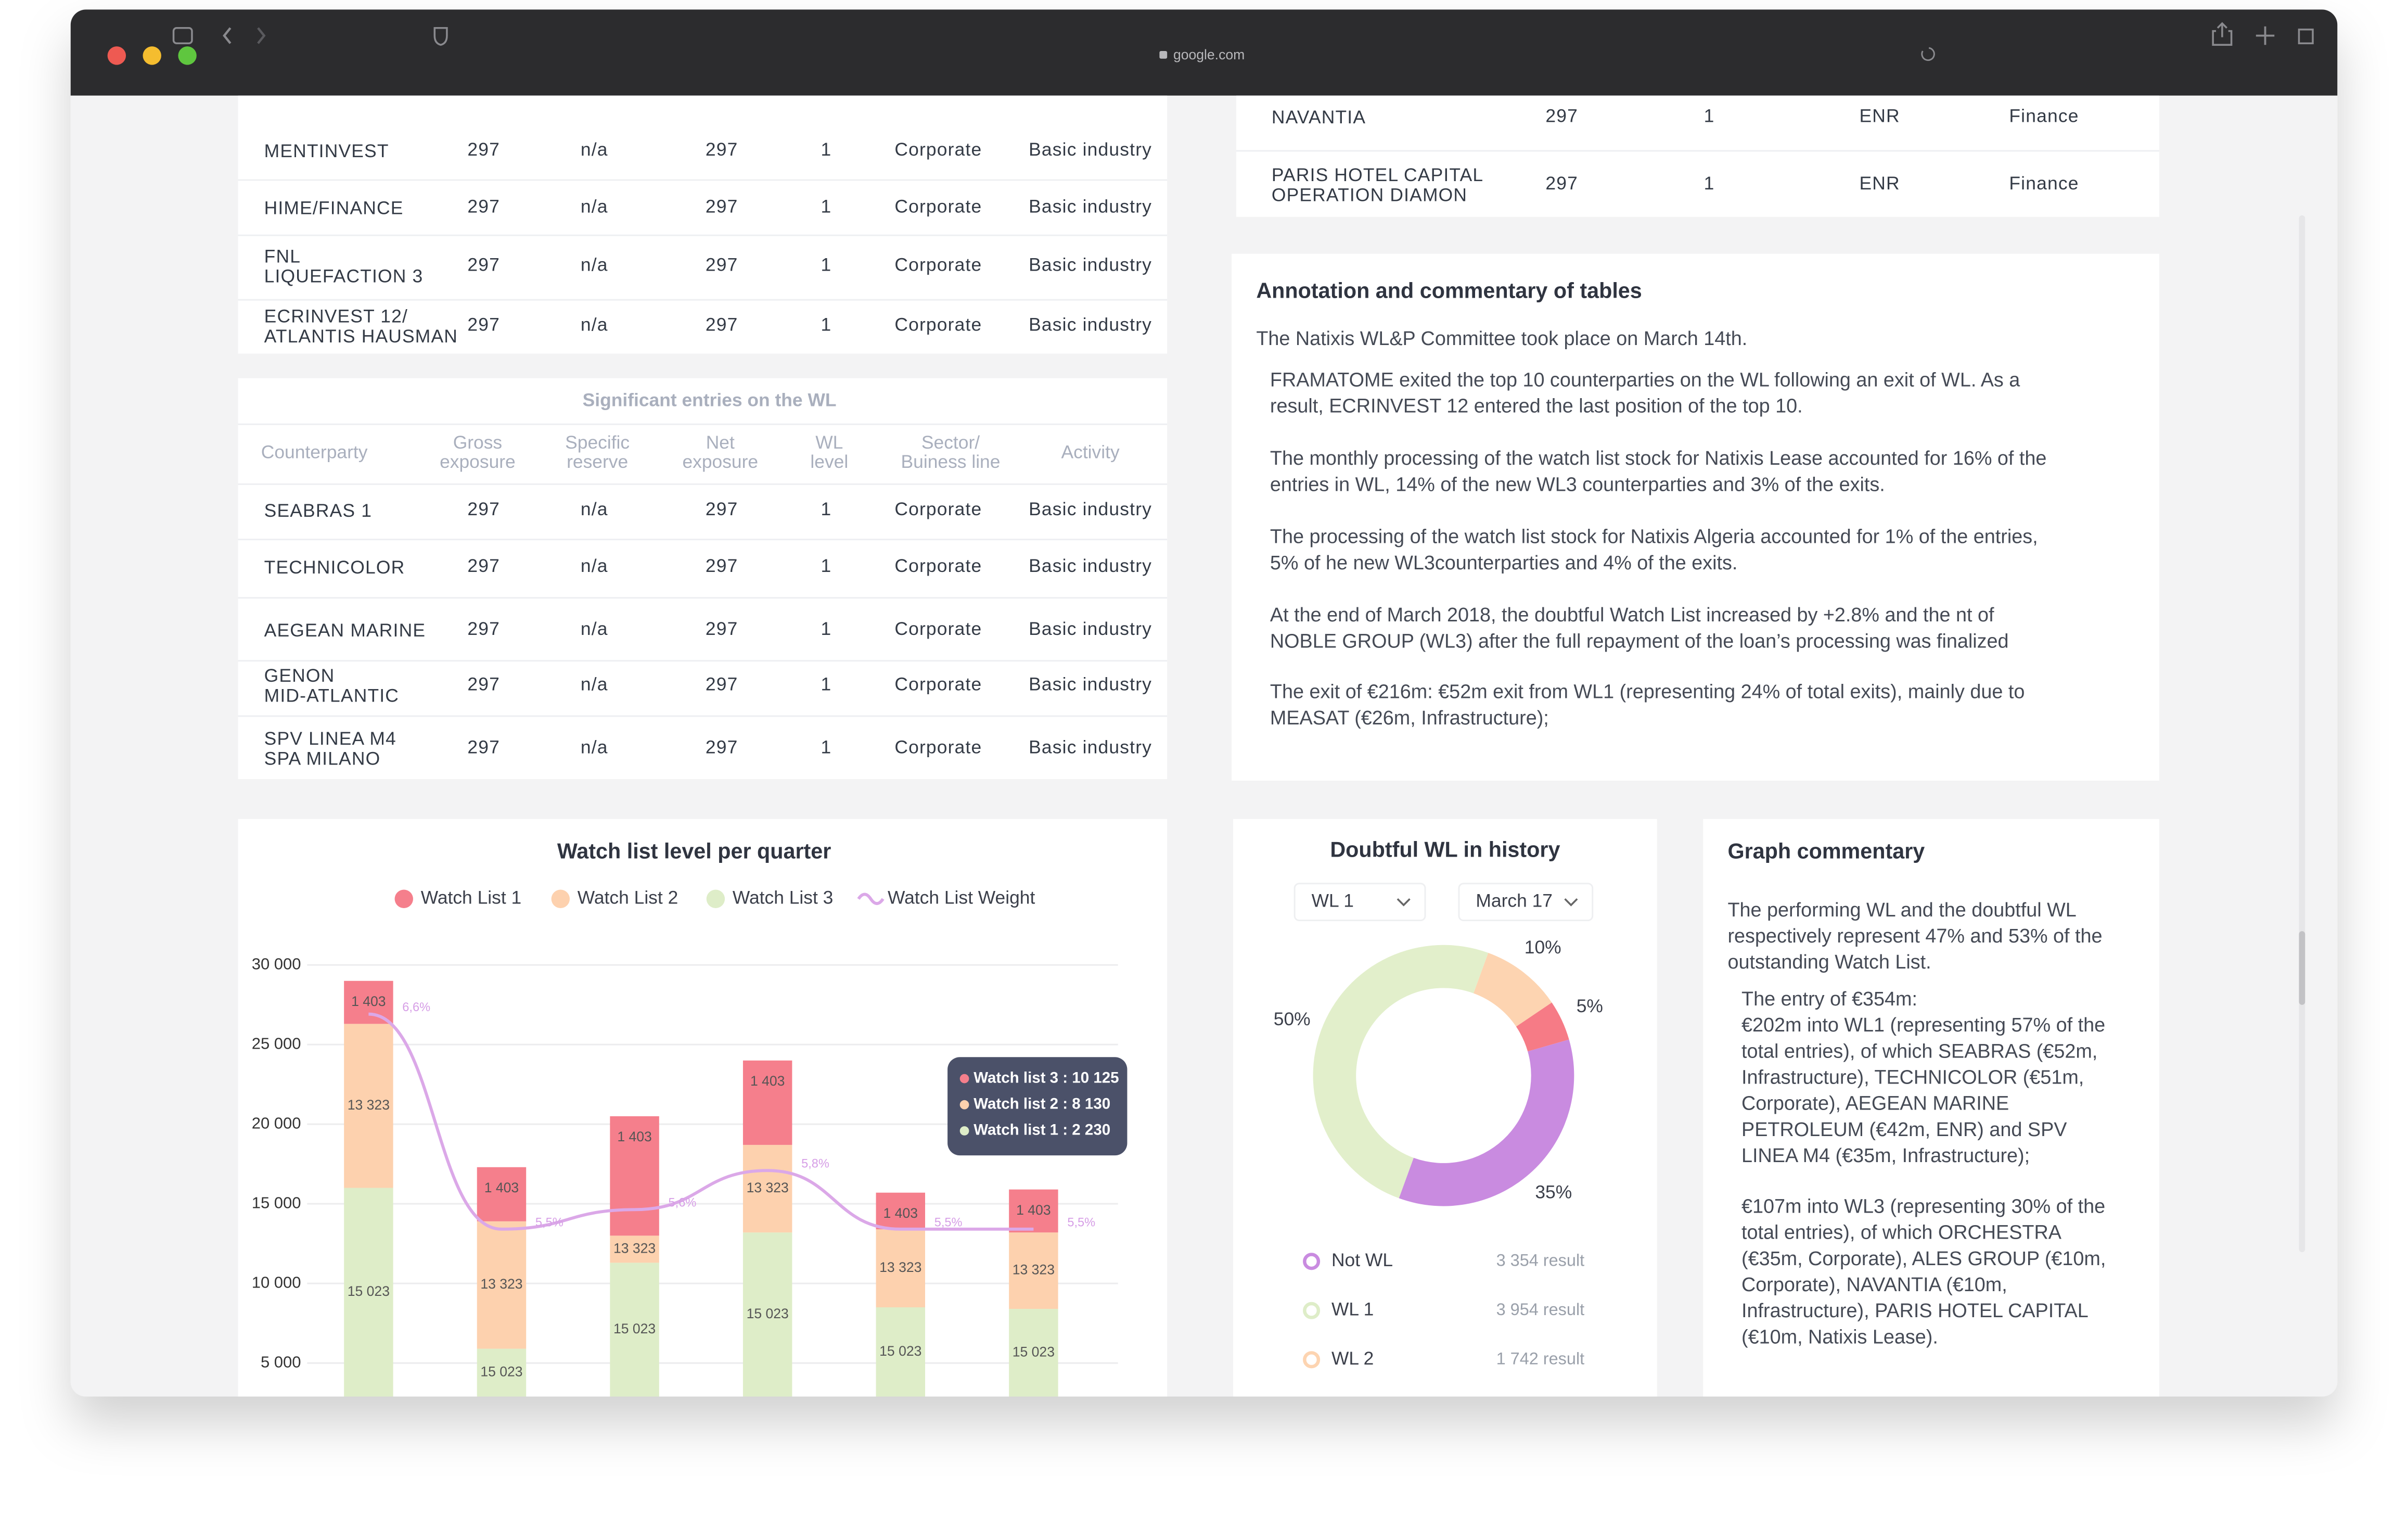 This screenshot has height=1529, width=2408. I want to click on sidebar-icon, so click(182, 36).